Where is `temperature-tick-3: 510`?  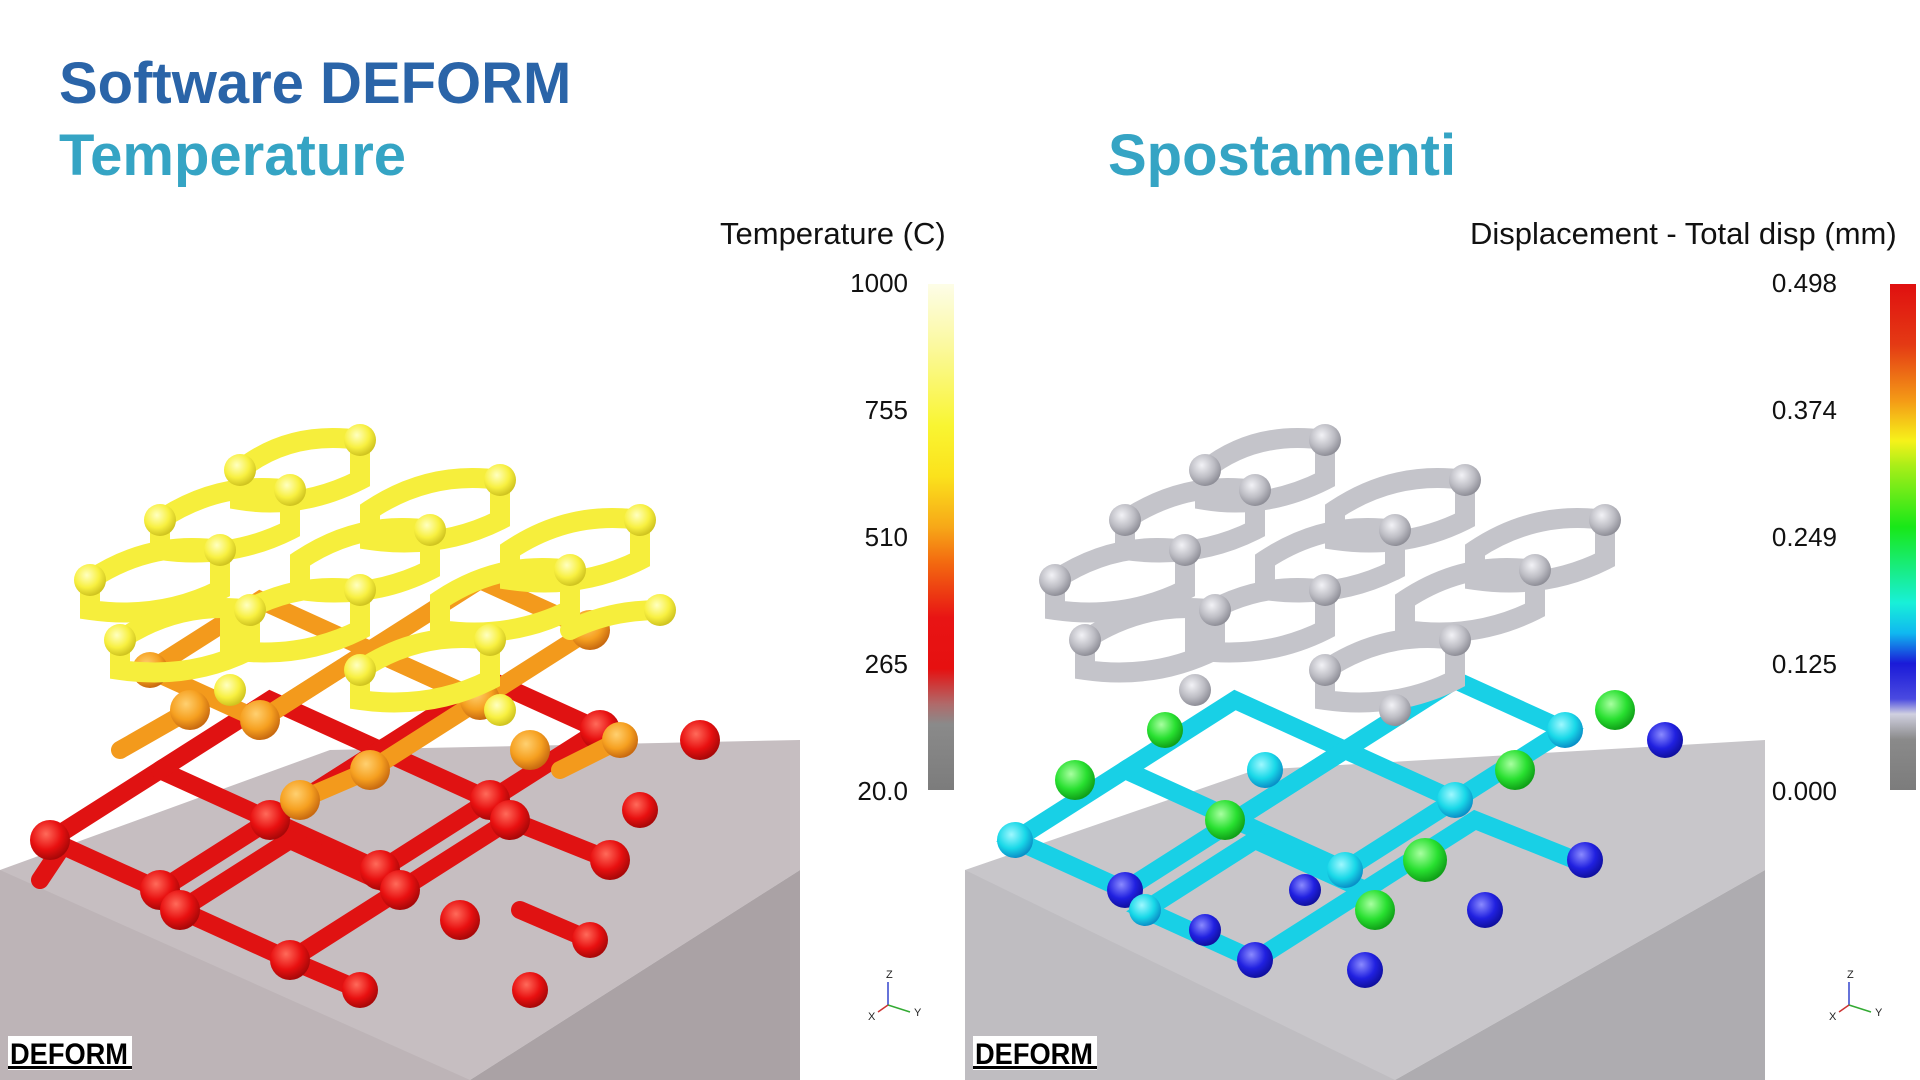
temperature-tick-3: 510 is located at coordinates (886, 537).